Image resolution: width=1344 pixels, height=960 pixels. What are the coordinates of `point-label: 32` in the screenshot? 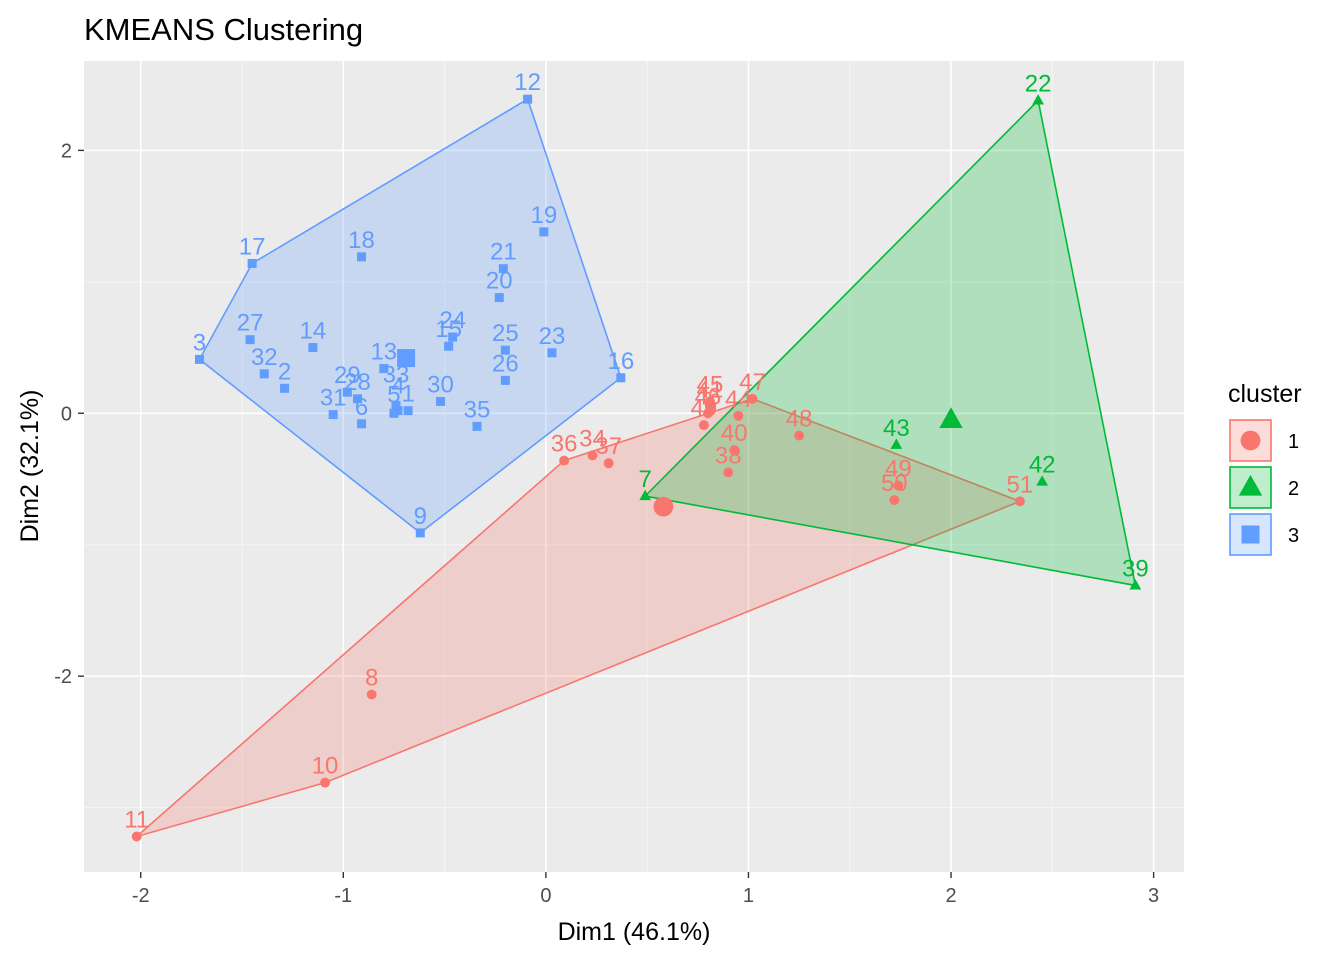 It's located at (264, 357).